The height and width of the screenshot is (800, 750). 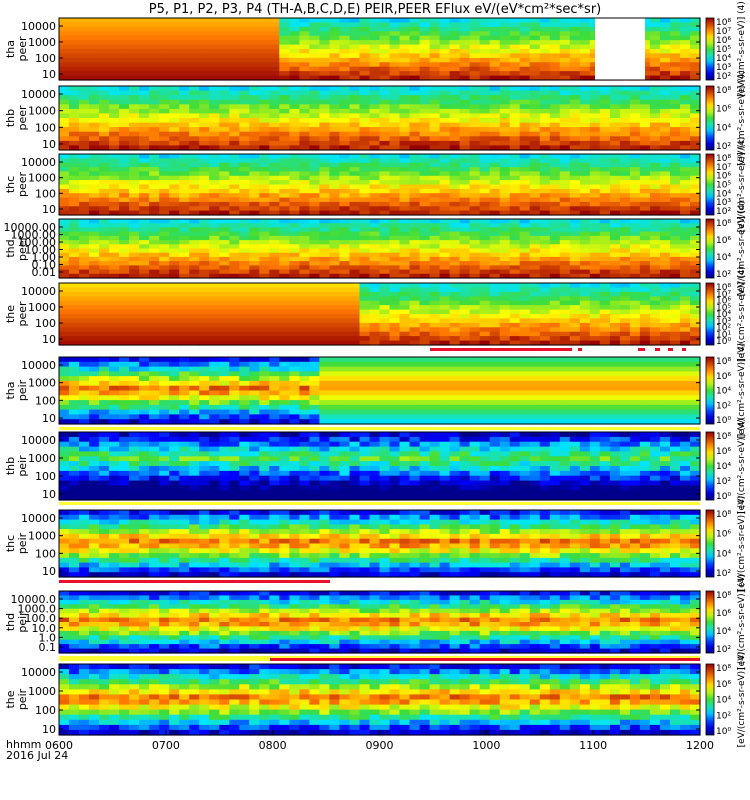 I want to click on panel-ylabel: thepeir, so click(x=16, y=699).